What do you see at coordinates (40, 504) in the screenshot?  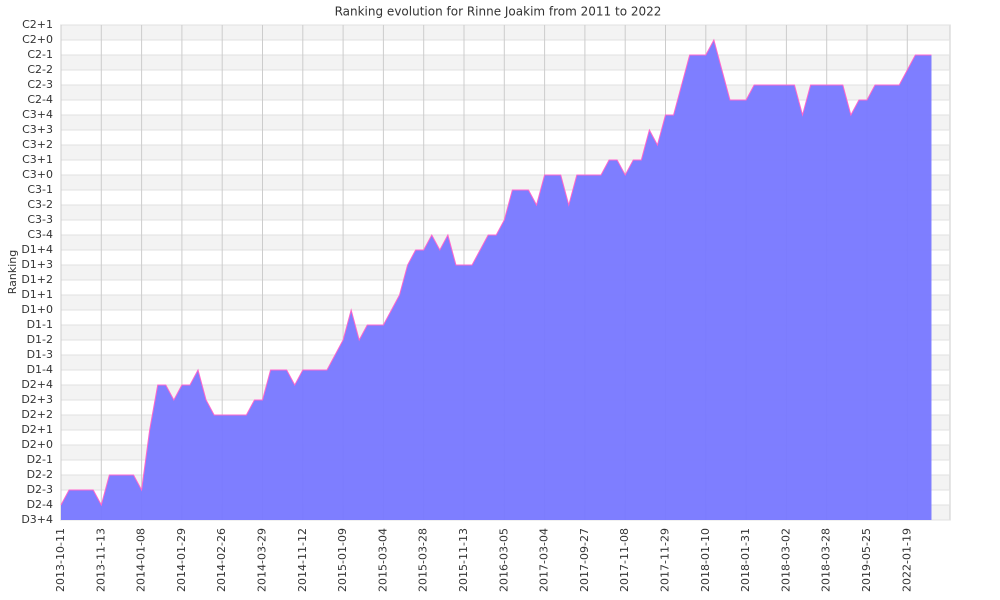 I see `y-tick-label: D2-4` at bounding box center [40, 504].